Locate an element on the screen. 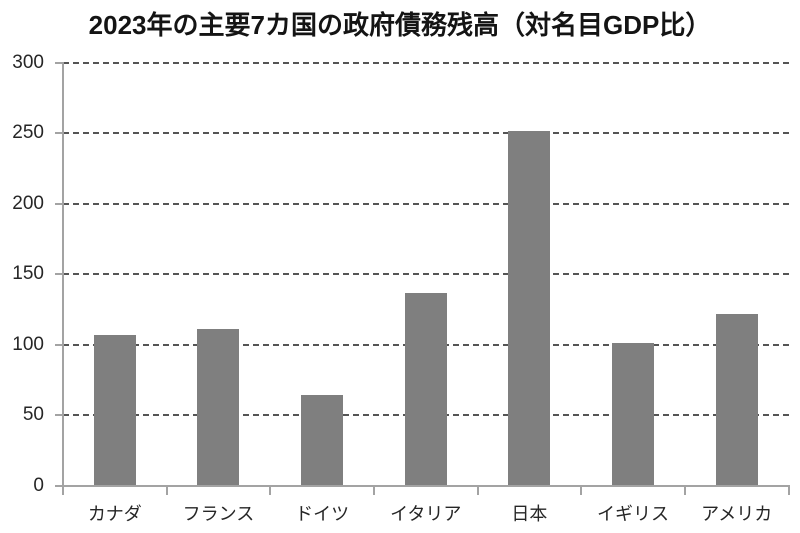 The image size is (800, 533). x-category-label: イギリス is located at coordinates (633, 513).